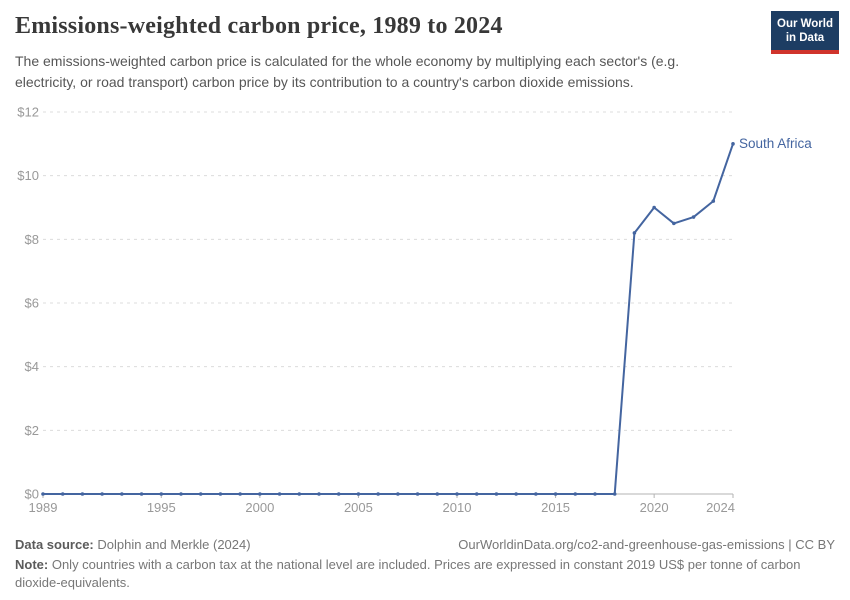 Image resolution: width=850 pixels, height=600 pixels. What do you see at coordinates (32, 303) in the screenshot?
I see `y-tick-label: $6` at bounding box center [32, 303].